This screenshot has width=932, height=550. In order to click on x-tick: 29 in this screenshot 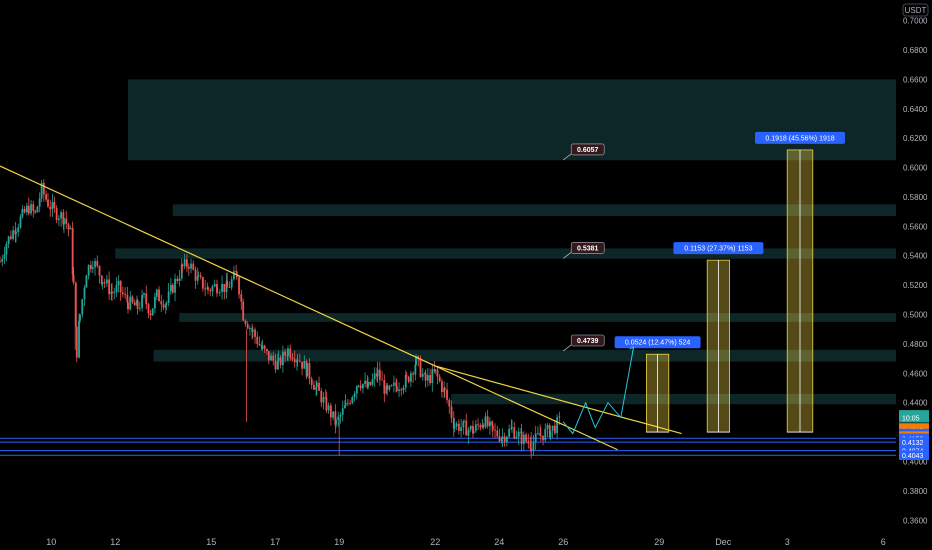, I will do `click(659, 542)`.